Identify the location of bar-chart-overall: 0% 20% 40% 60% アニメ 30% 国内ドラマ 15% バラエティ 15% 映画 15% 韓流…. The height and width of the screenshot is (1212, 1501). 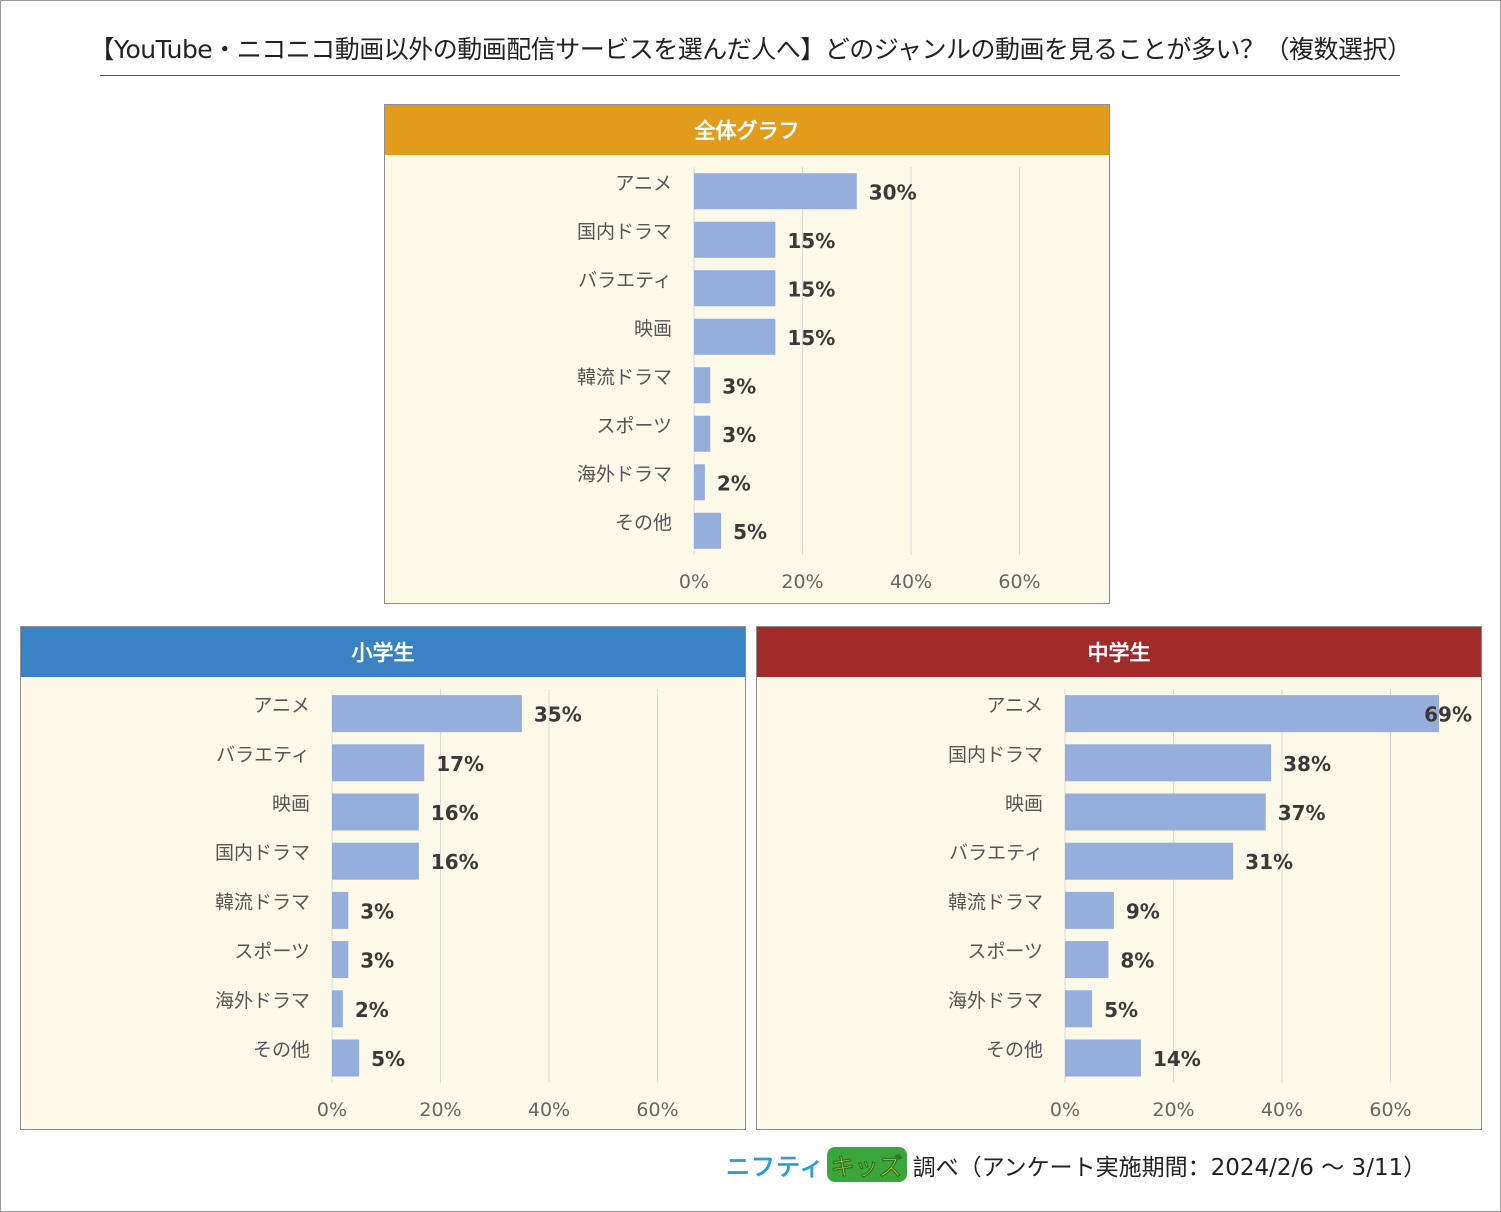
(809, 380).